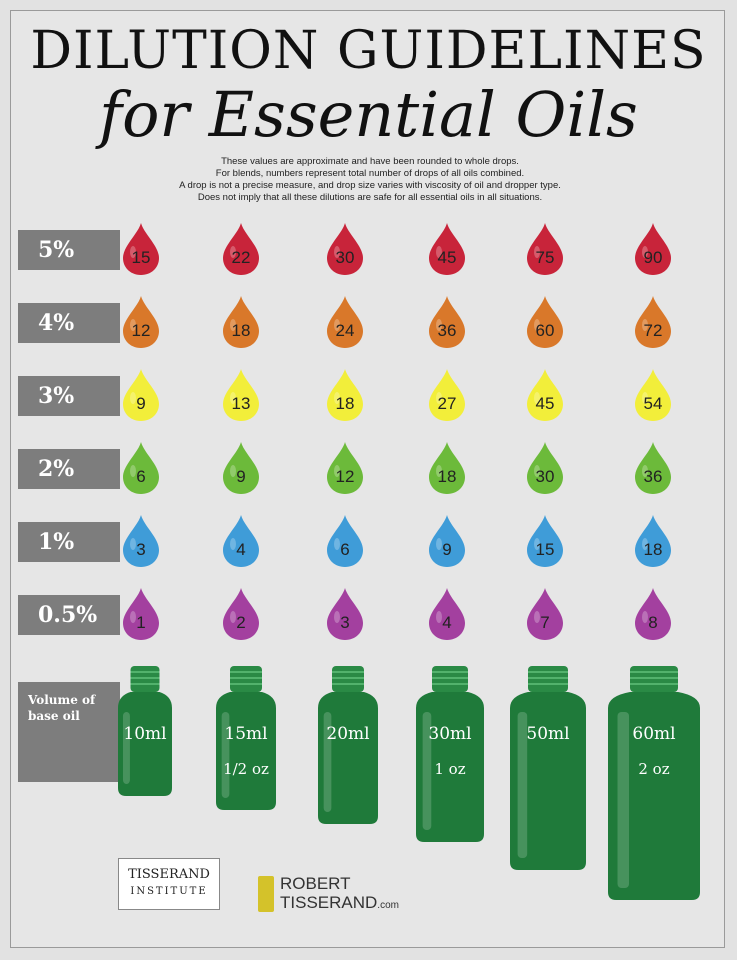 This screenshot has width=737, height=960. What do you see at coordinates (69, 542) in the screenshot?
I see `dilution-label: 1%` at bounding box center [69, 542].